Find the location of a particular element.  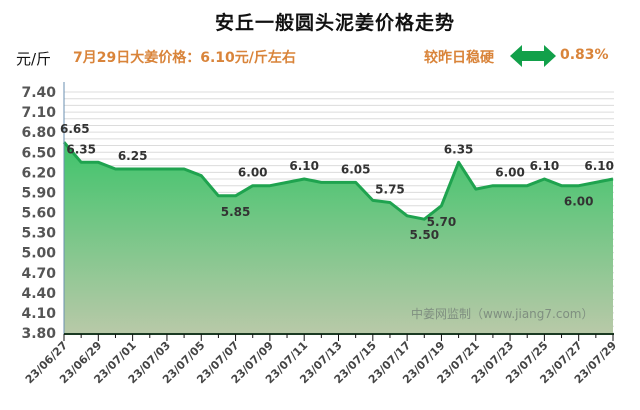

unit-label: 元/斤 is located at coordinates (34, 59).